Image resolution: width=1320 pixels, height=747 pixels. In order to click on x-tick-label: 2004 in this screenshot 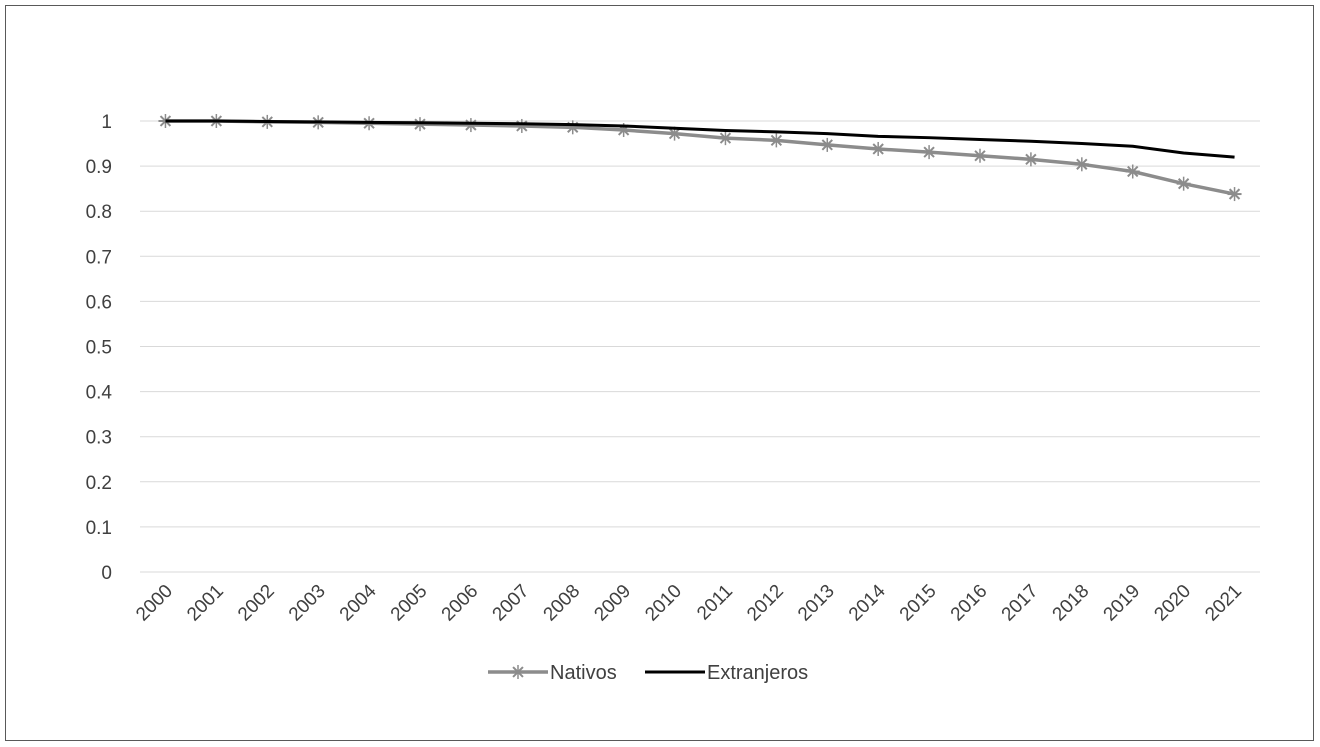, I will do `click(358, 602)`.